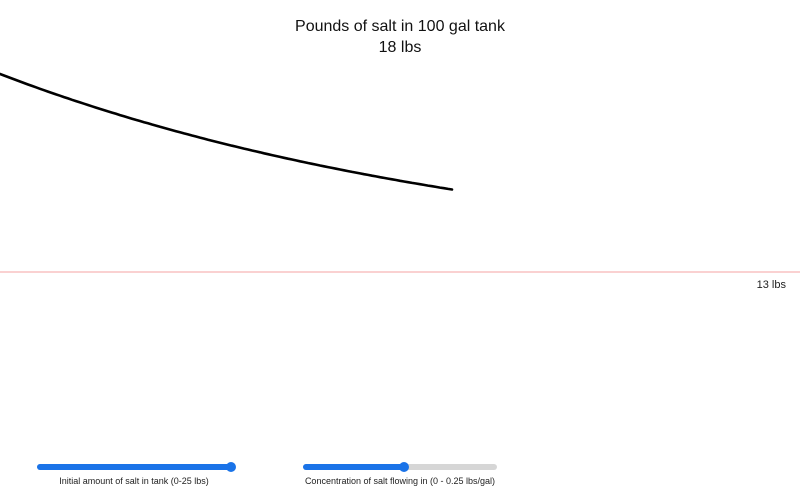 This screenshot has width=800, height=499. Describe the element at coordinates (400, 47) in the screenshot. I see `current-salt-readout: 18 lbs` at that location.